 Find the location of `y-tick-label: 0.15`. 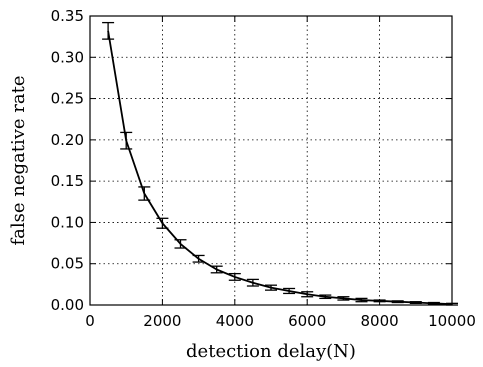

y-tick-label: 0.15 is located at coordinates (67, 181).